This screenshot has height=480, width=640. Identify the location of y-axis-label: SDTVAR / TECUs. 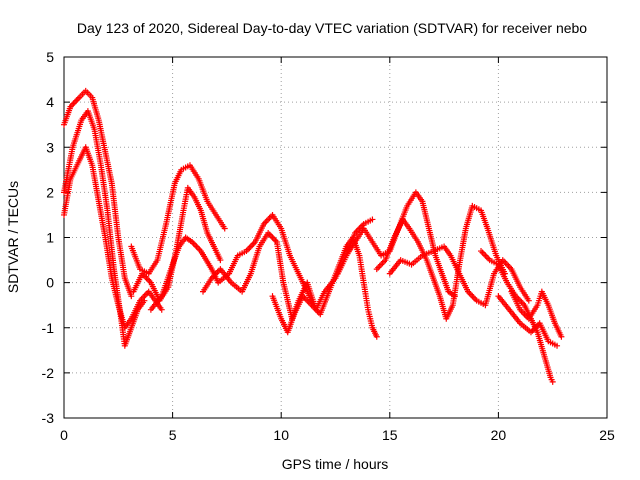
(13, 237).